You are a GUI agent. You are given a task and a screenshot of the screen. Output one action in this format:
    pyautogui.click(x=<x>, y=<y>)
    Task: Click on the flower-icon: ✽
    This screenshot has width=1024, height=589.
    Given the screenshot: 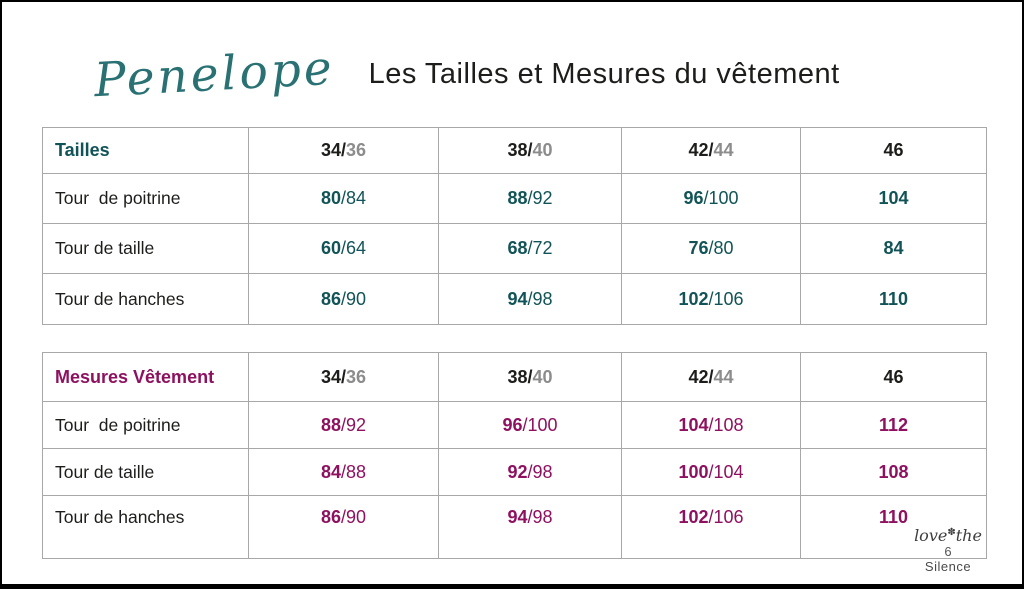 What is the action you would take?
    pyautogui.click(x=951, y=532)
    